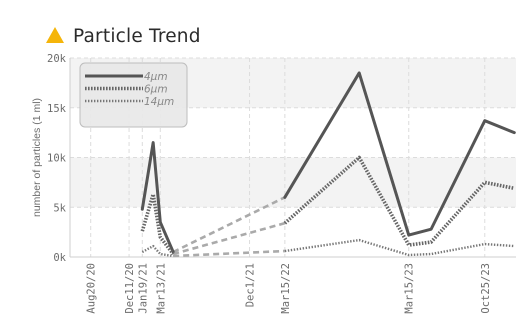  I want to click on chart-title: Particle Trend, so click(137, 36).